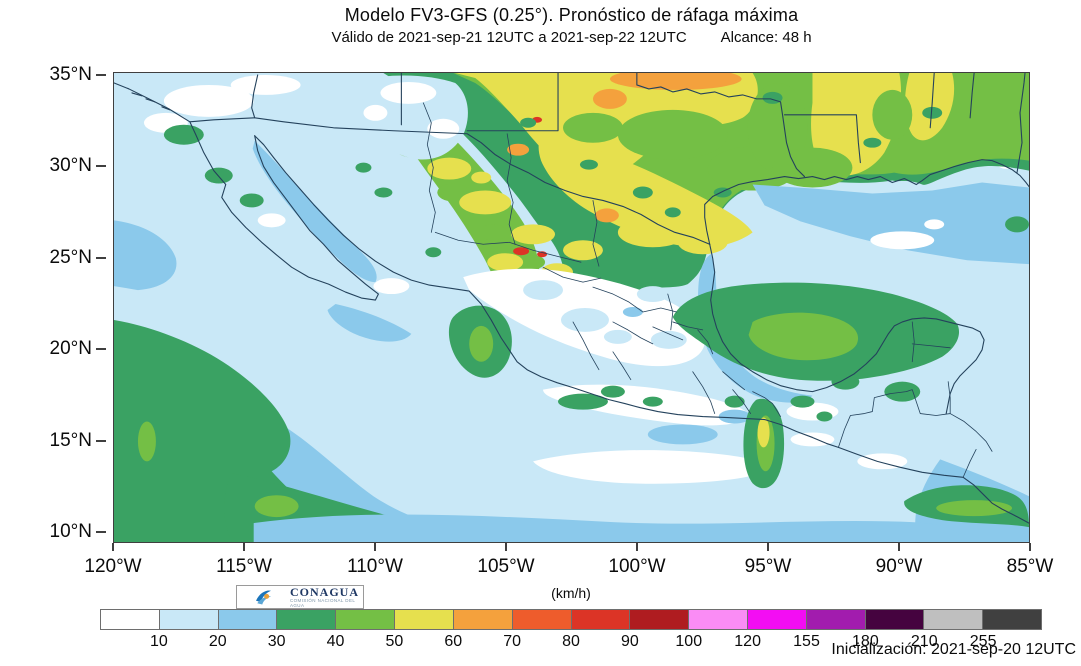 Image resolution: width=1081 pixels, height=666 pixels. What do you see at coordinates (70, 440) in the screenshot?
I see `lat-label-15°N: 15°N` at bounding box center [70, 440].